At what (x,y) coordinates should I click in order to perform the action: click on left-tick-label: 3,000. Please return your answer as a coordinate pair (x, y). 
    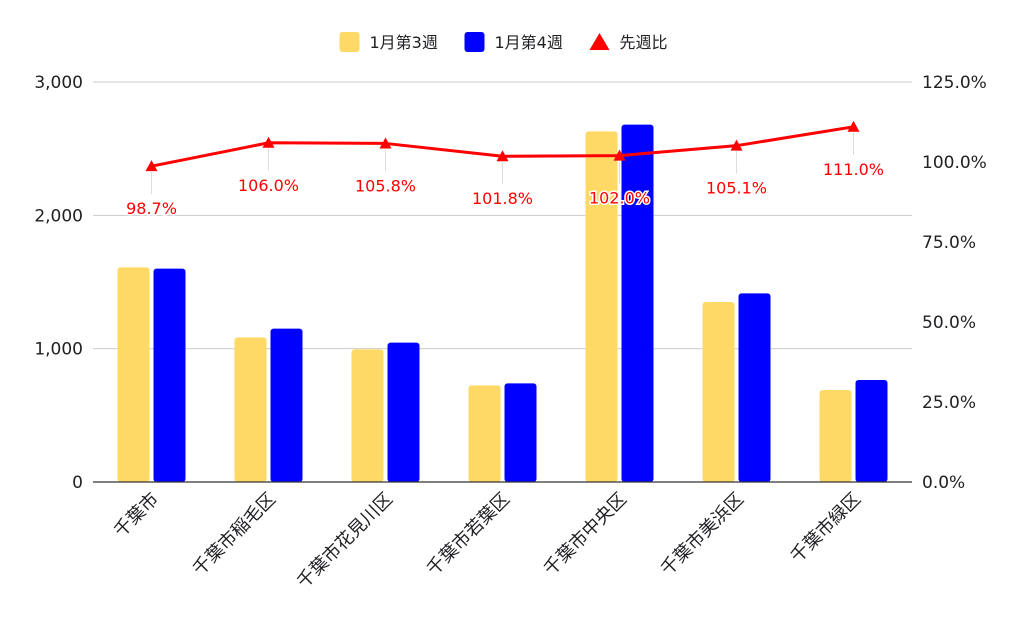
    Looking at the image, I should click on (58, 83).